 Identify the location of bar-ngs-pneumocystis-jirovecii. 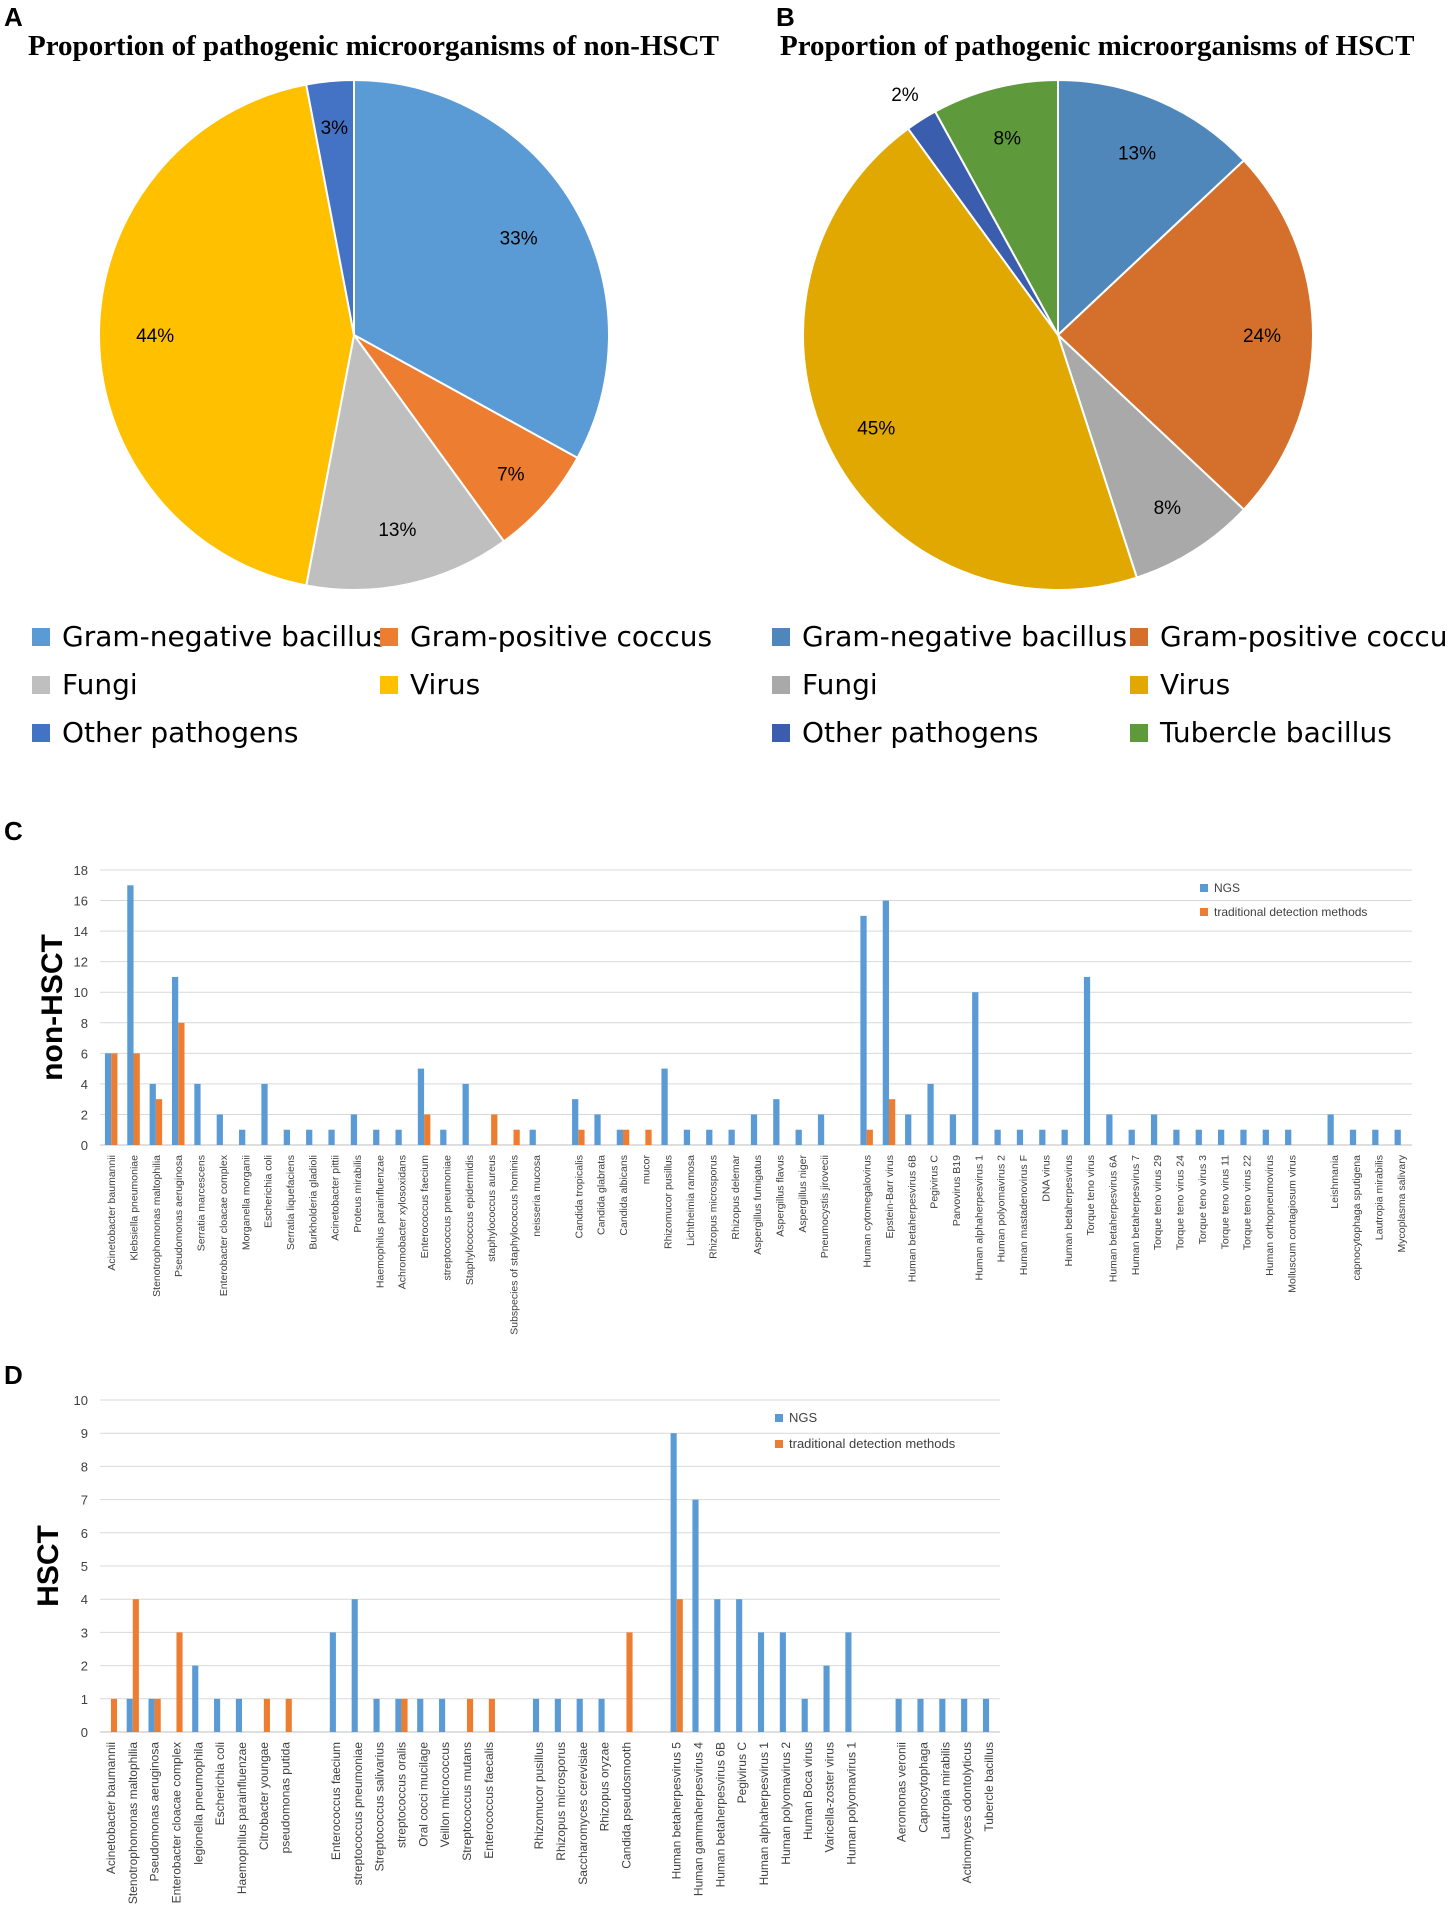
(821, 1129).